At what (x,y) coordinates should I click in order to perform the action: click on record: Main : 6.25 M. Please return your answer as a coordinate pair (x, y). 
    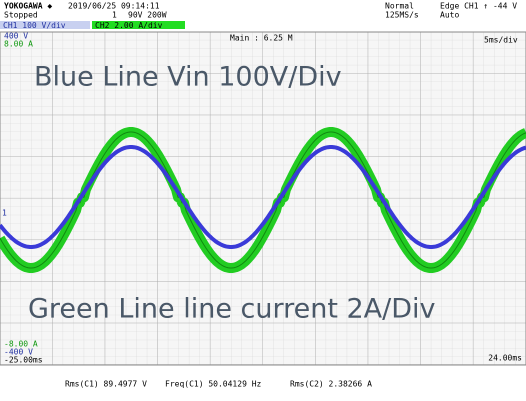
    Looking at the image, I should click on (261, 38).